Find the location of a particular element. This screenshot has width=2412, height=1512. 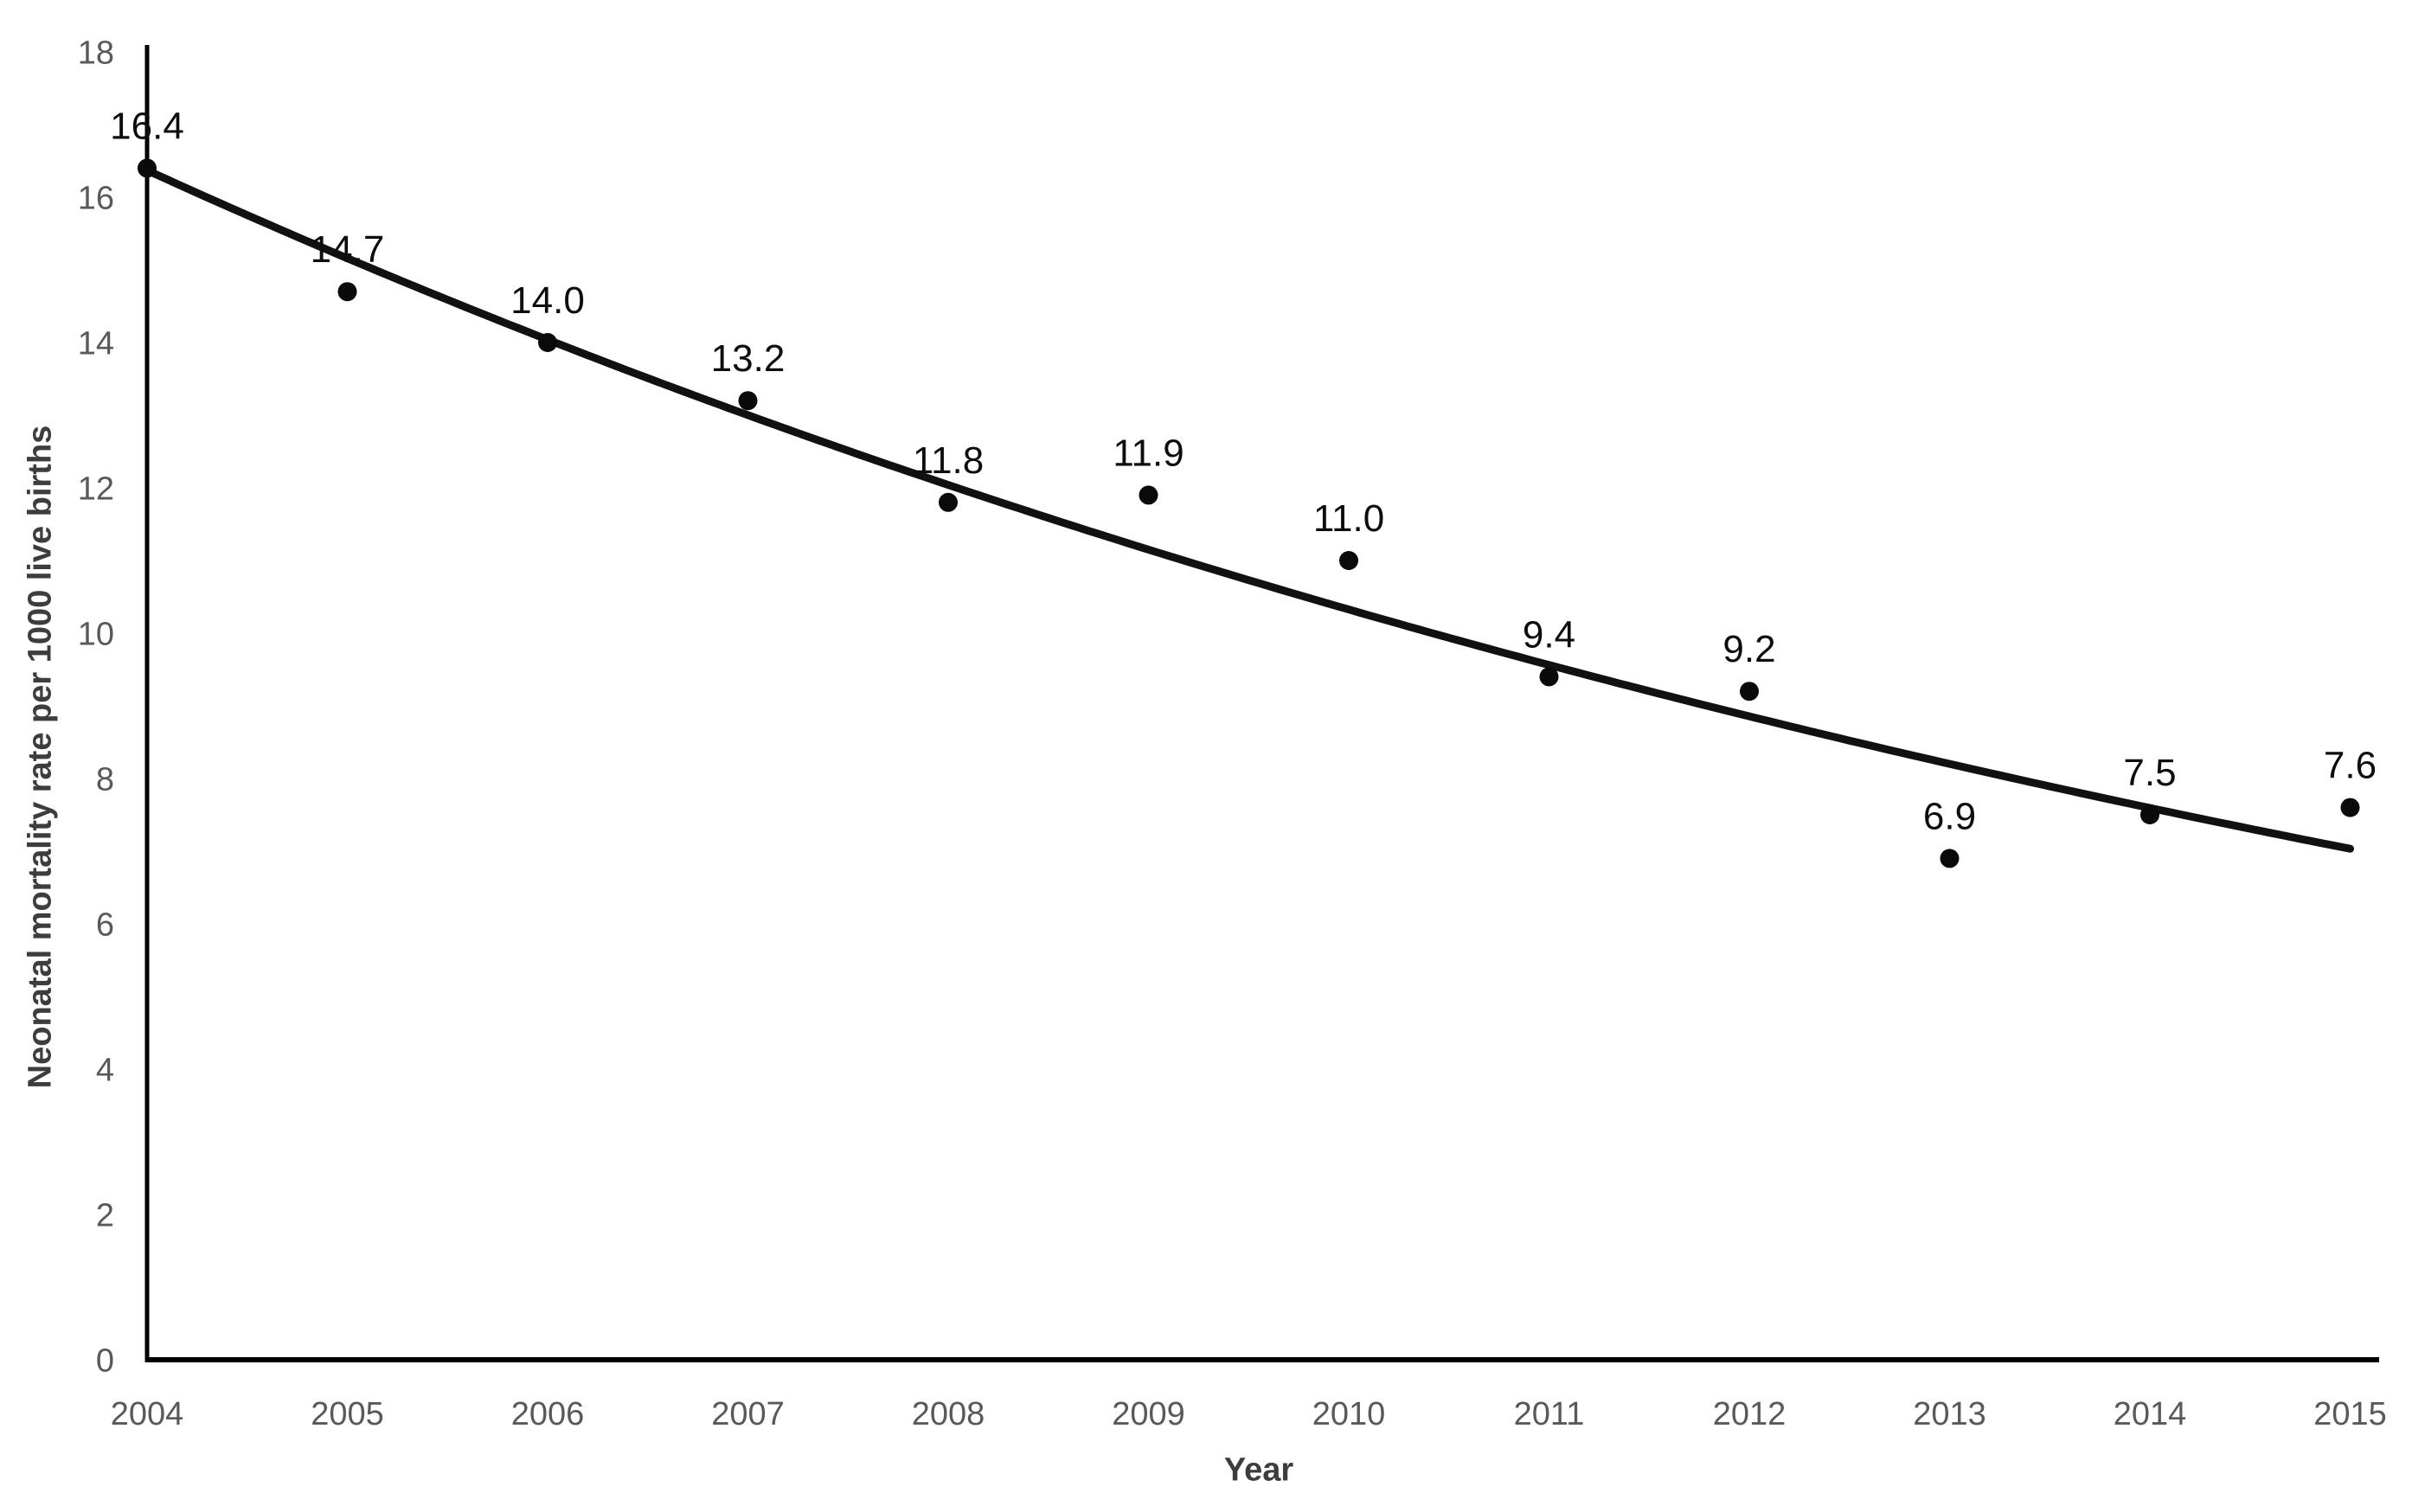

data-label-2011: 9.4 is located at coordinates (1549, 634).